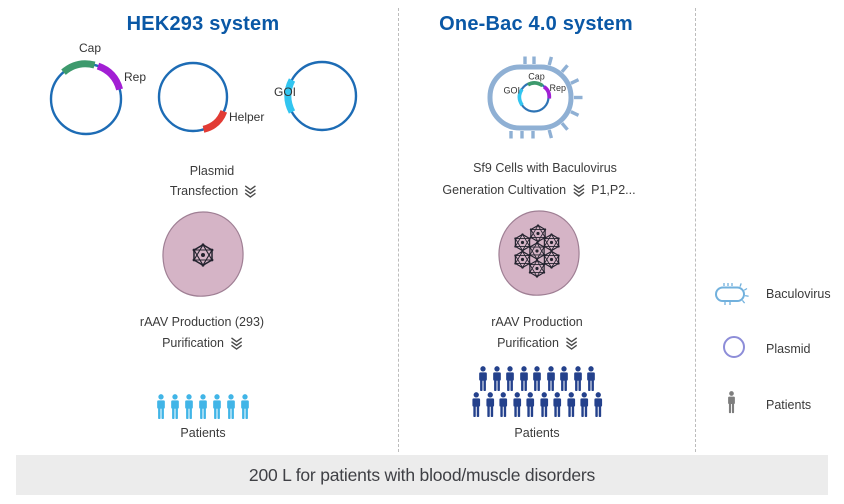  Describe the element at coordinates (798, 294) in the screenshot. I see `legend-baculovirus-label: Baculovirus` at that location.